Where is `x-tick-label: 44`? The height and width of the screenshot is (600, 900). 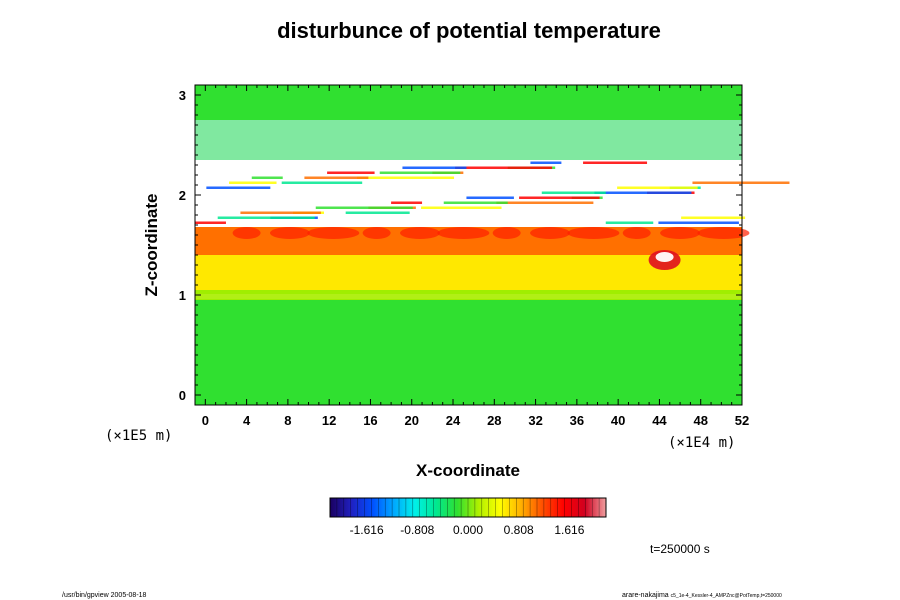
x-tick-label: 44 is located at coordinates (659, 420).